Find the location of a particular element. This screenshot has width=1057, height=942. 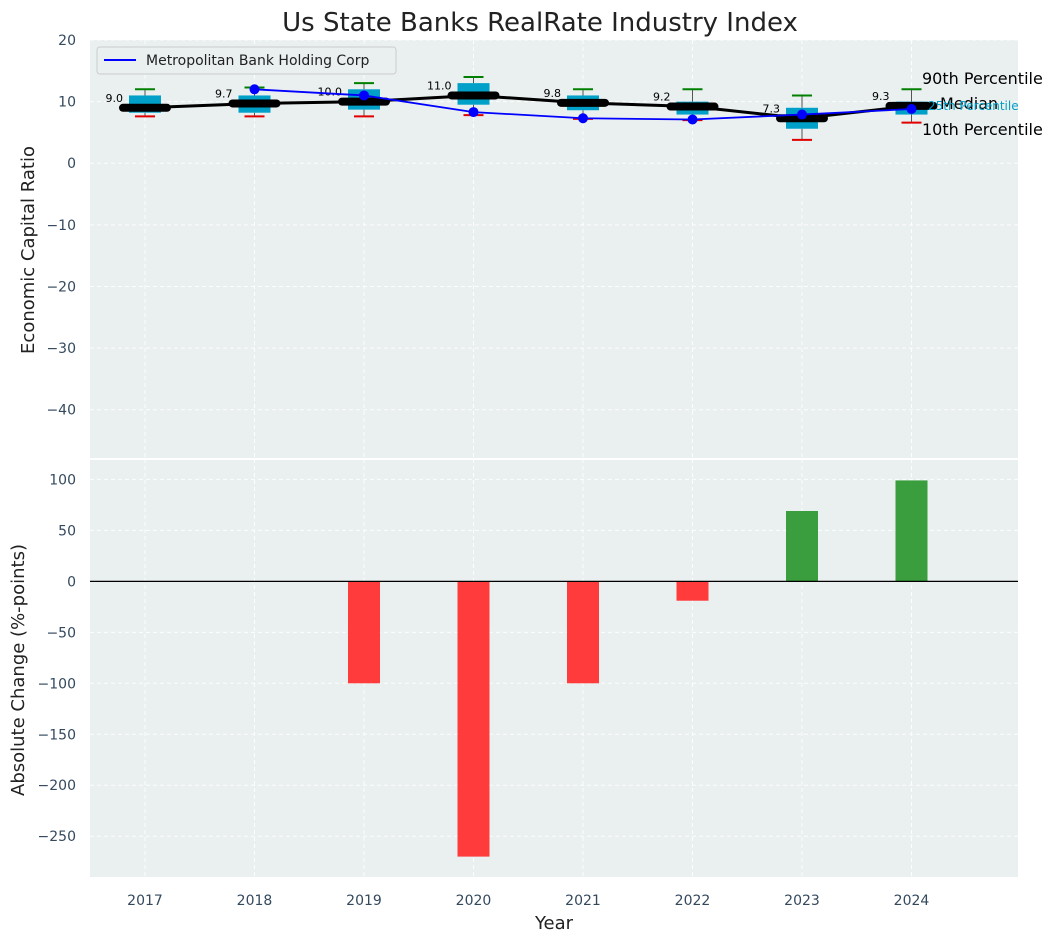

bottom-y-tick-label: −200 is located at coordinates (57, 786).